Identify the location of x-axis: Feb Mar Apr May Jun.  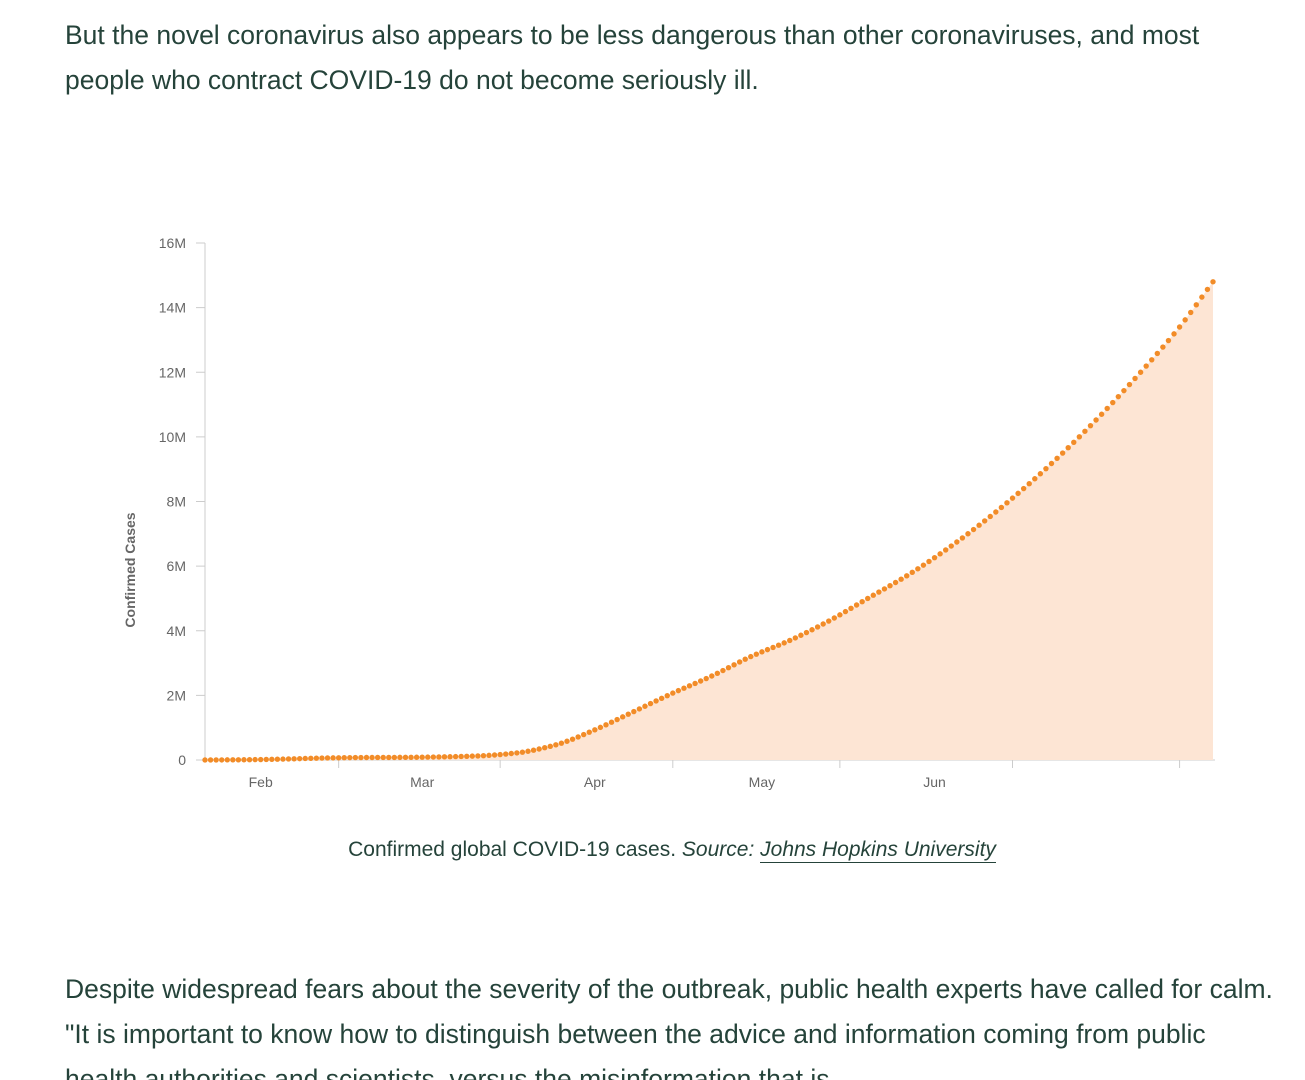
(710, 774).